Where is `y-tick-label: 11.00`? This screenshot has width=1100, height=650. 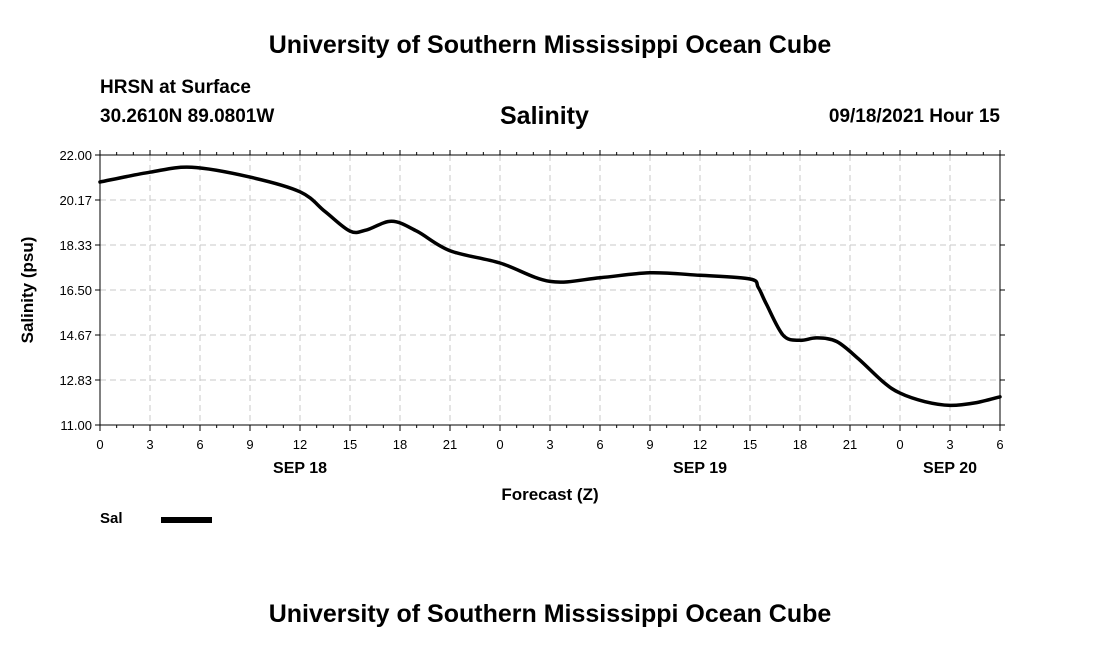 y-tick-label: 11.00 is located at coordinates (76, 425).